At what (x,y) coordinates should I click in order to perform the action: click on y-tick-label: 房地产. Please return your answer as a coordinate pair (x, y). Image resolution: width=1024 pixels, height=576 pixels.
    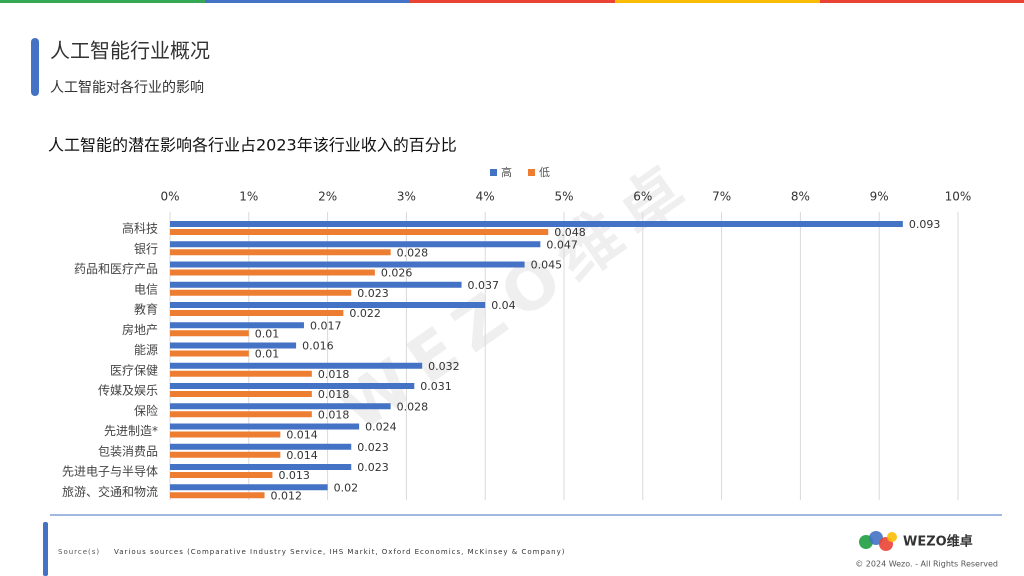
    Looking at the image, I should click on (140, 329).